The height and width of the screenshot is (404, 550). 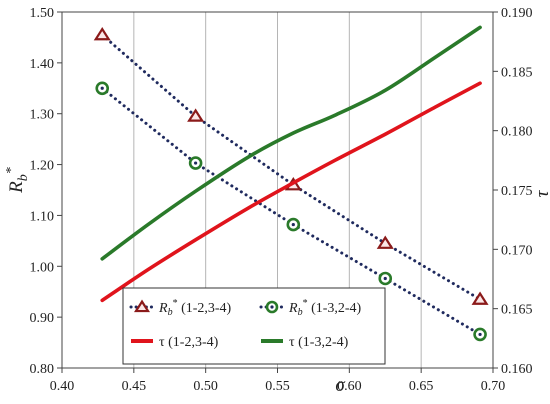 What do you see at coordinates (340, 385) in the screenshot?
I see `x-axis-title: σ` at bounding box center [340, 385].